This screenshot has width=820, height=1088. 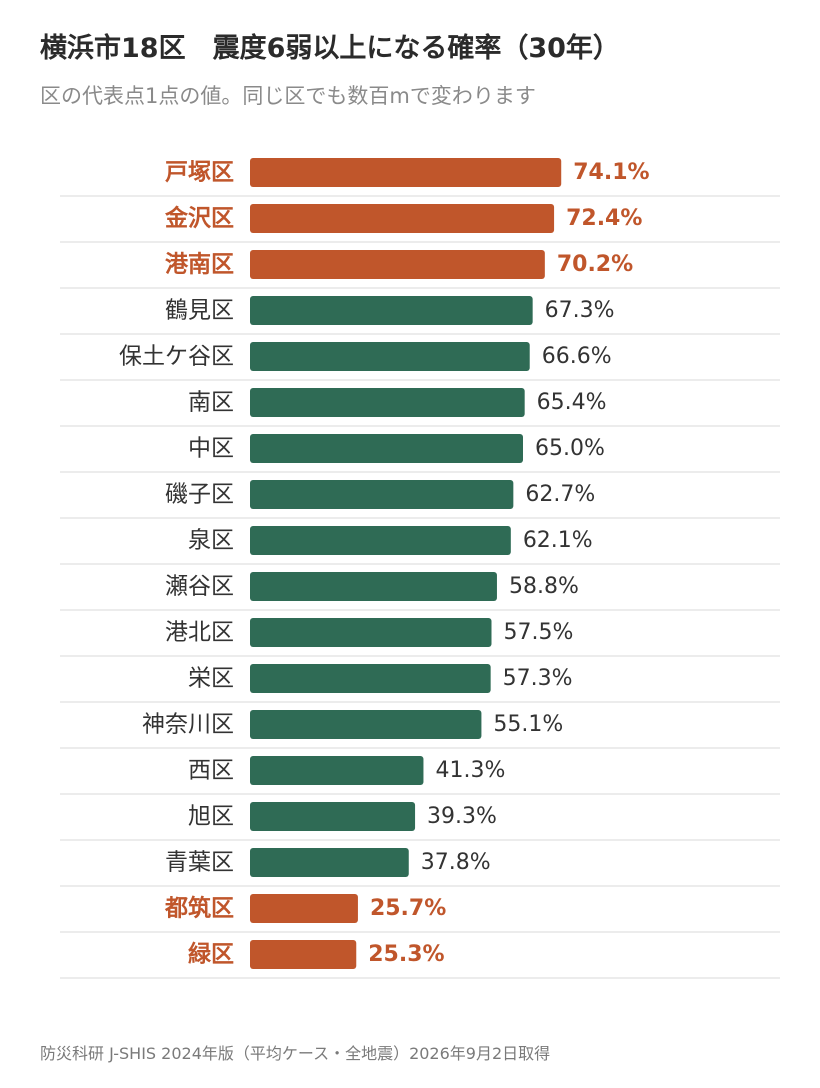 I want to click on category-label: 旭区, so click(x=211, y=817).